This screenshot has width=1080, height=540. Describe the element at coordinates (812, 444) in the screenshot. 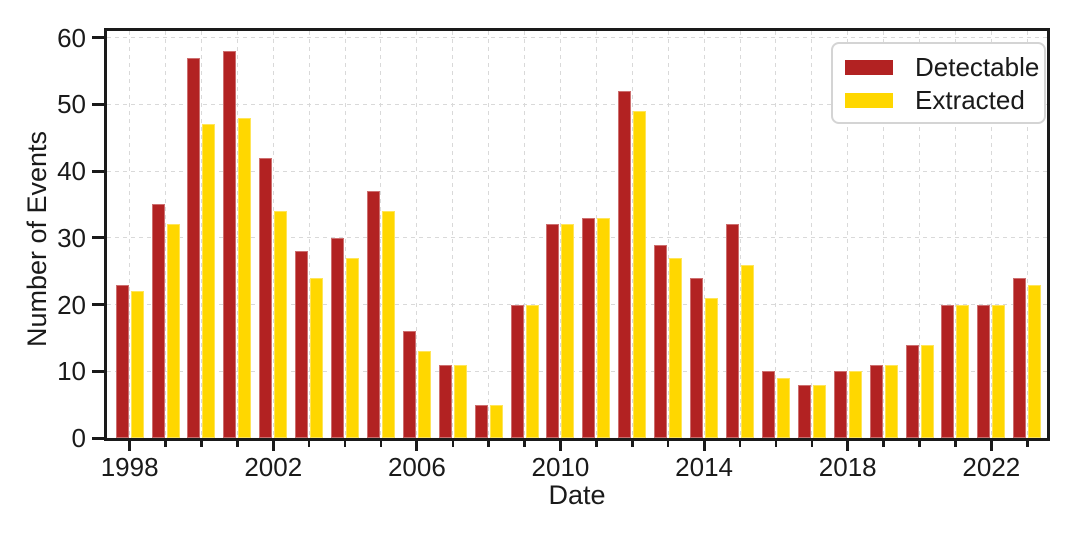

I see `x-tick-2017` at that location.